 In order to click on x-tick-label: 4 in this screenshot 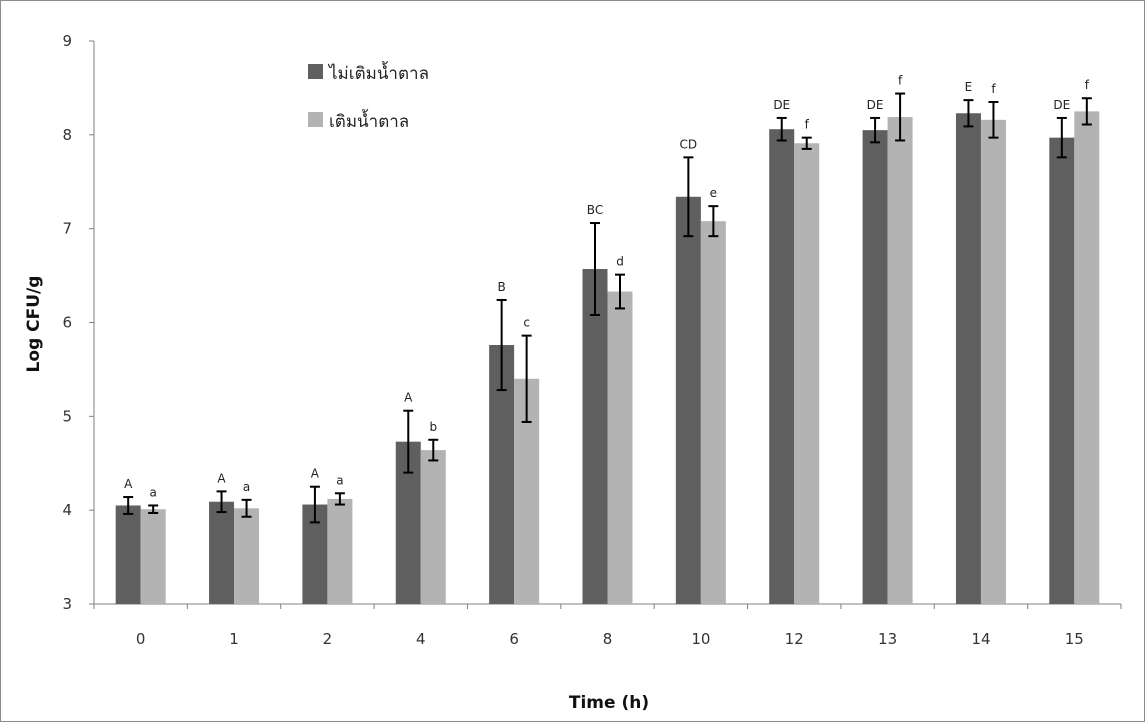, I will do `click(421, 639)`.